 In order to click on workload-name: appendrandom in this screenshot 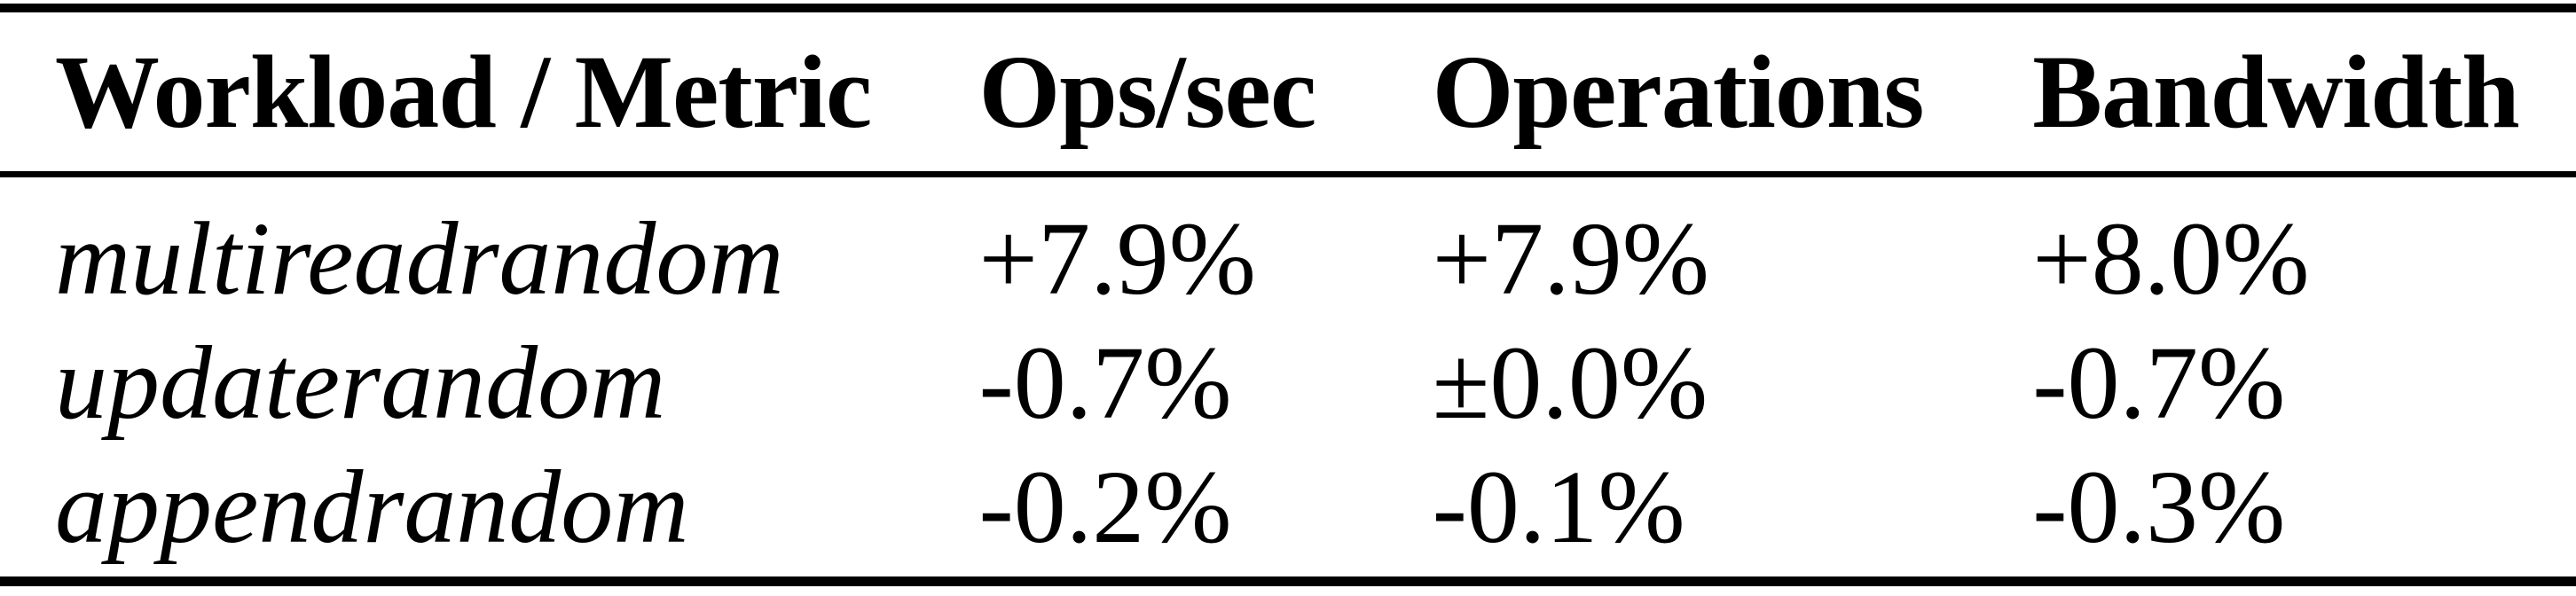, I will do `click(372, 507)`.